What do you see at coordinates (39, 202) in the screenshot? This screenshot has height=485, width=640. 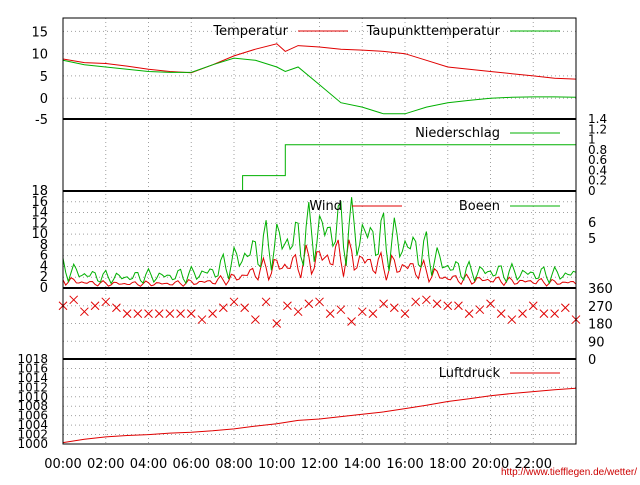 I see `y-tick-label: 16` at bounding box center [39, 202].